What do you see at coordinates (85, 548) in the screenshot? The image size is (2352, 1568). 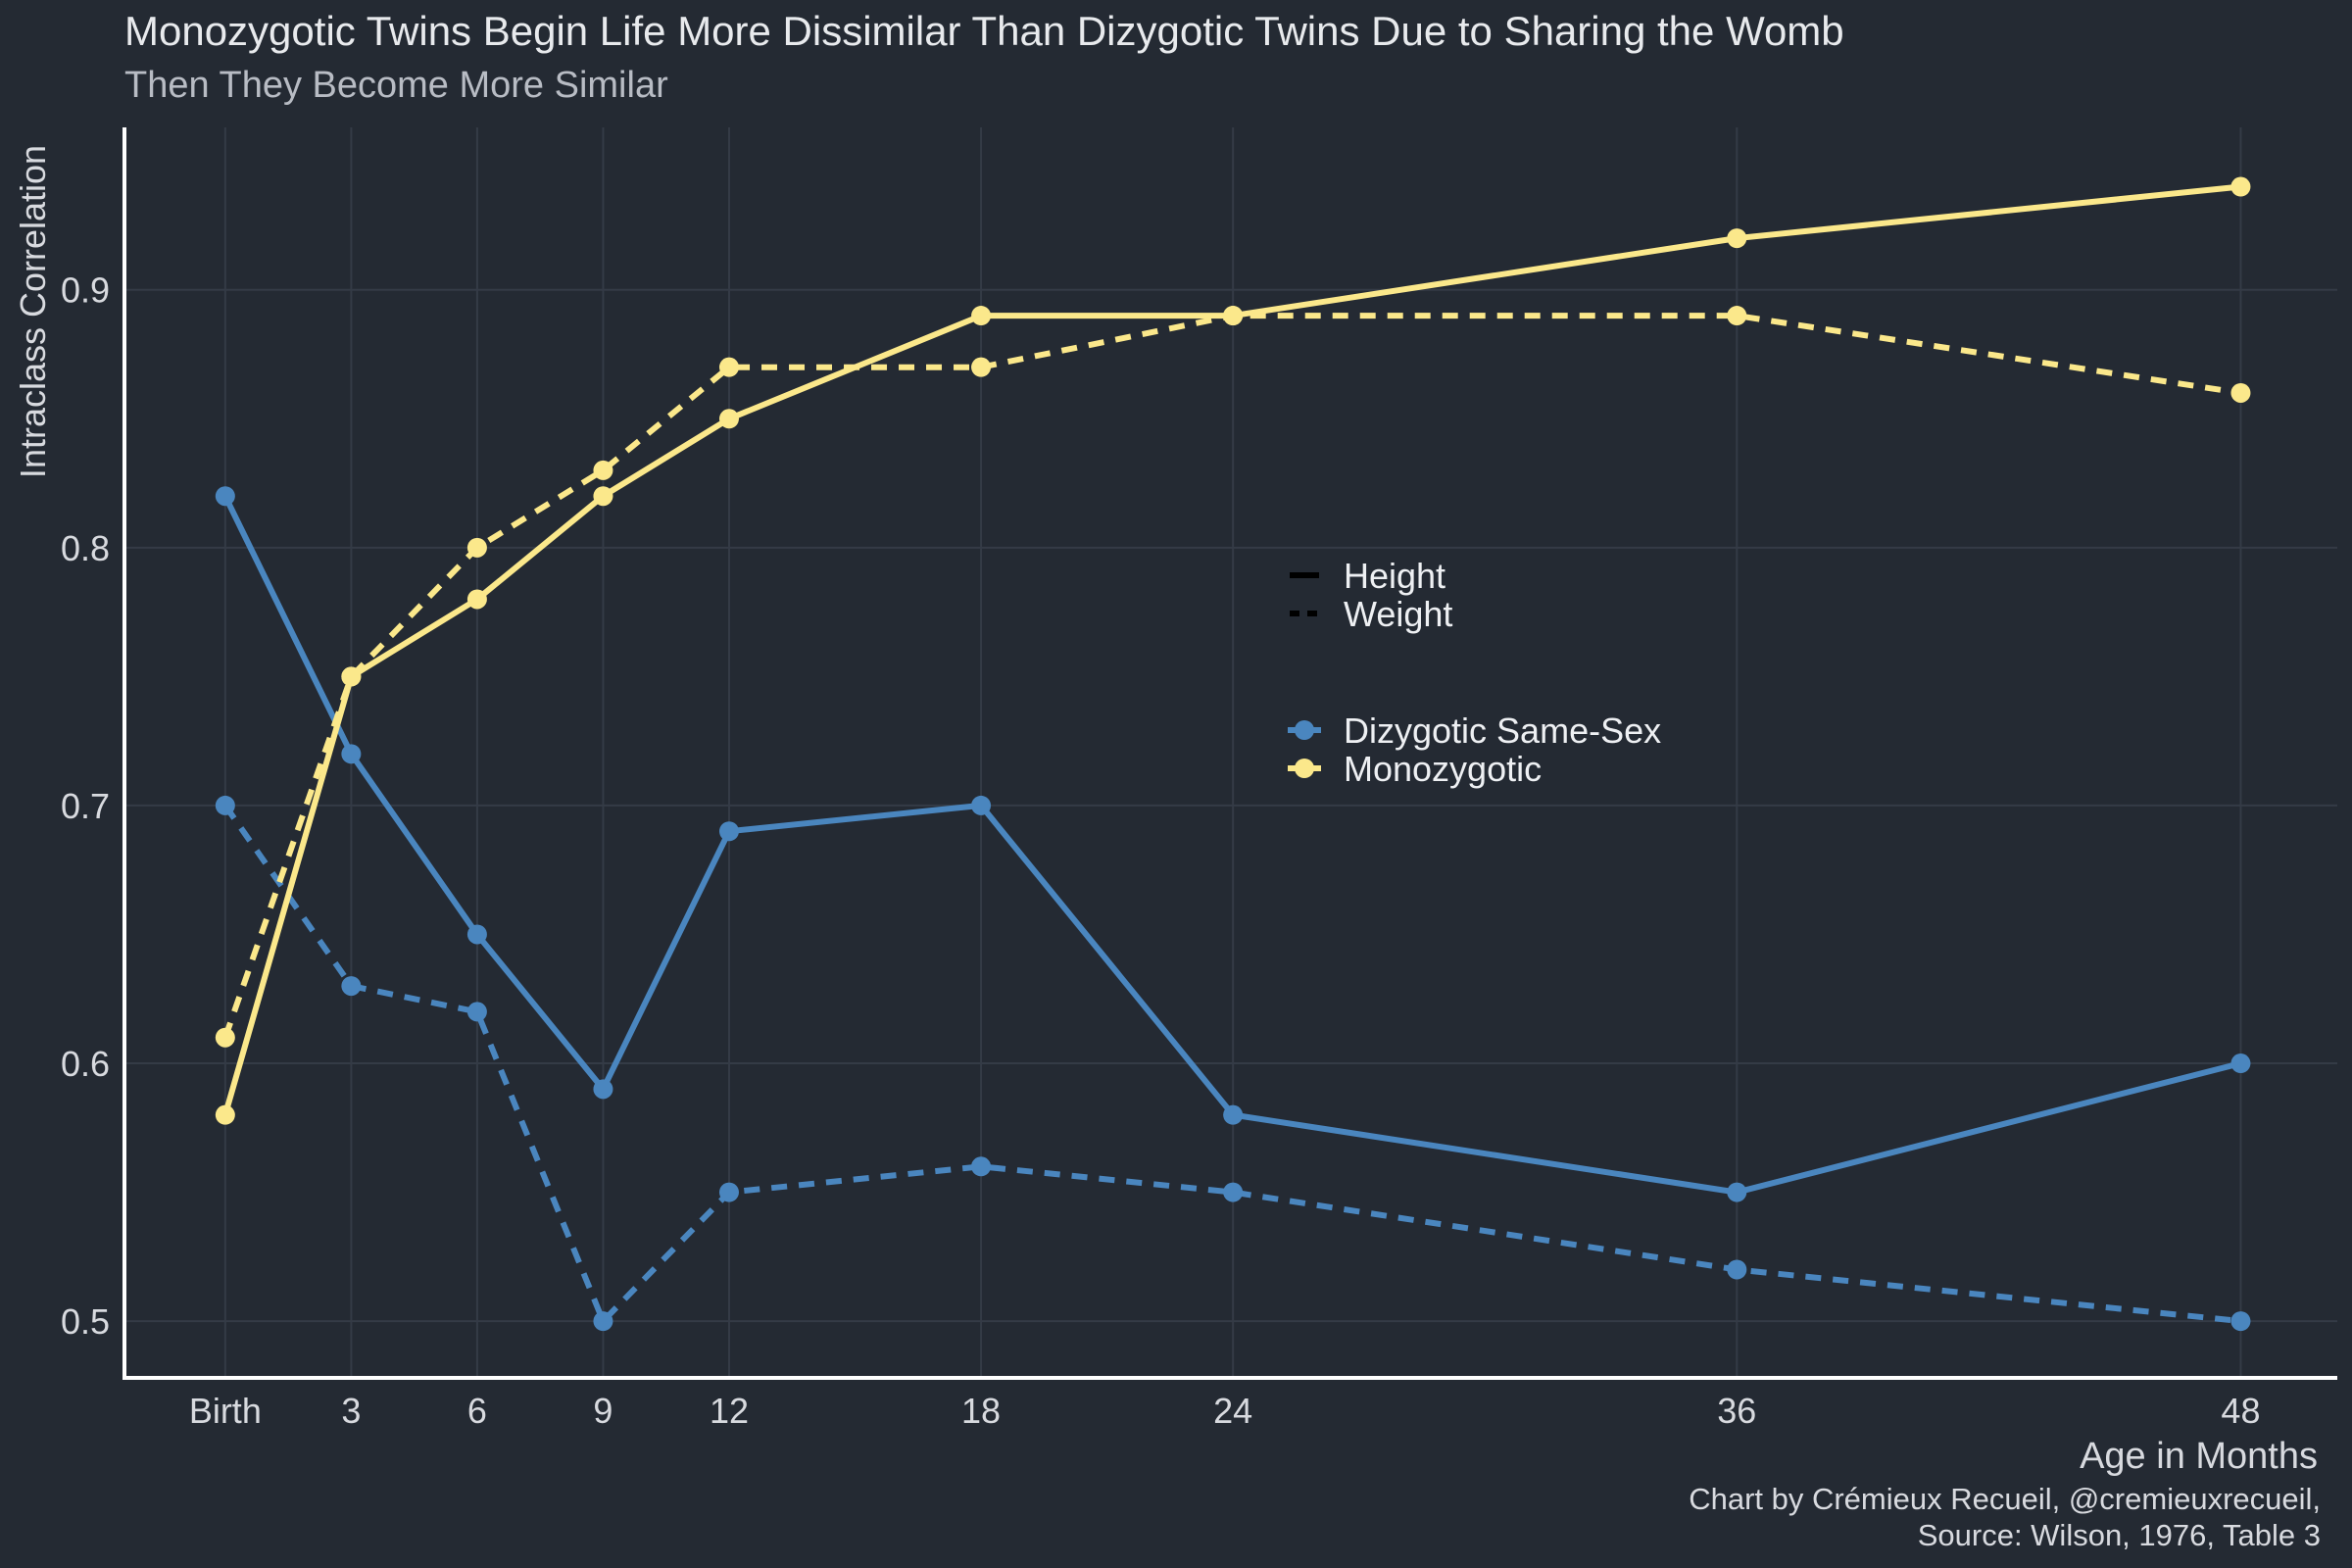 I see `y-tick-label: 0.8` at bounding box center [85, 548].